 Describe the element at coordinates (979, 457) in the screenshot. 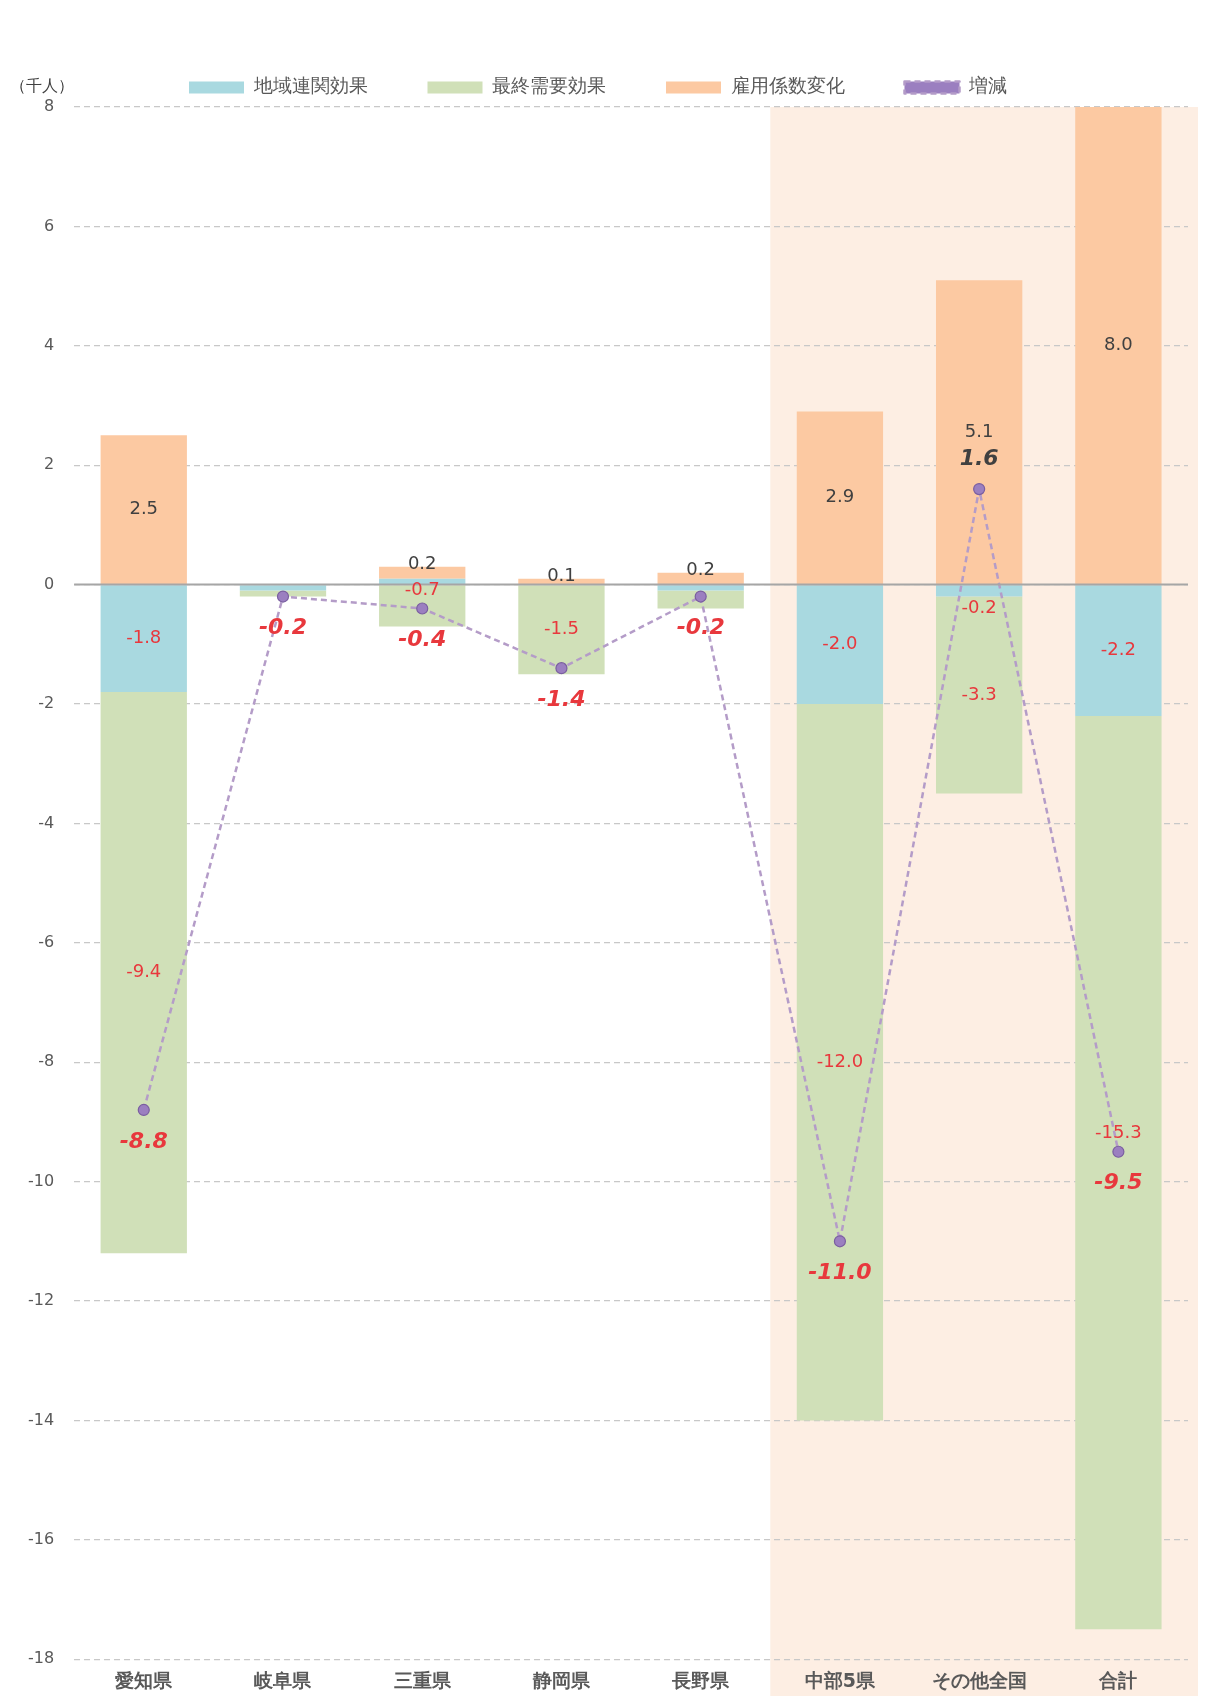

I see `data-label: 1.6` at that location.